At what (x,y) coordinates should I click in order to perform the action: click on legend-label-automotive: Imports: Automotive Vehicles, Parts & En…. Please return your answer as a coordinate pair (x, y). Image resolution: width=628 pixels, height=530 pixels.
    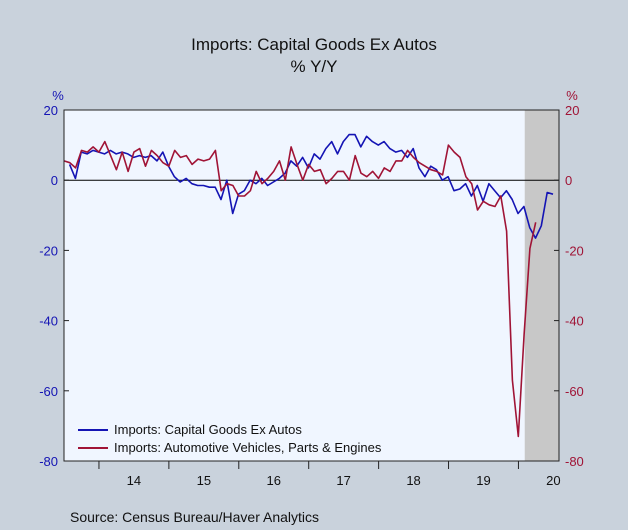
    Looking at the image, I should click on (248, 447).